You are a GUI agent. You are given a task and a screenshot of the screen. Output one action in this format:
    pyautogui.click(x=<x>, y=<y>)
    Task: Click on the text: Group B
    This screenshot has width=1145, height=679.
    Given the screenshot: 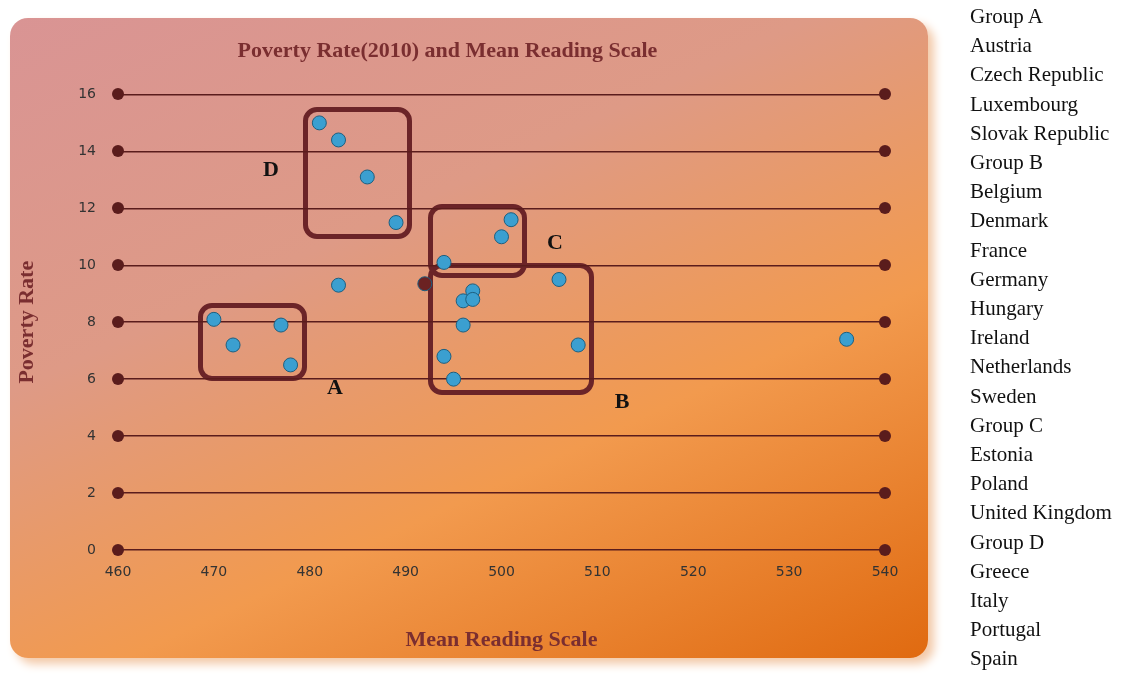 What is the action you would take?
    pyautogui.click(x=1007, y=162)
    